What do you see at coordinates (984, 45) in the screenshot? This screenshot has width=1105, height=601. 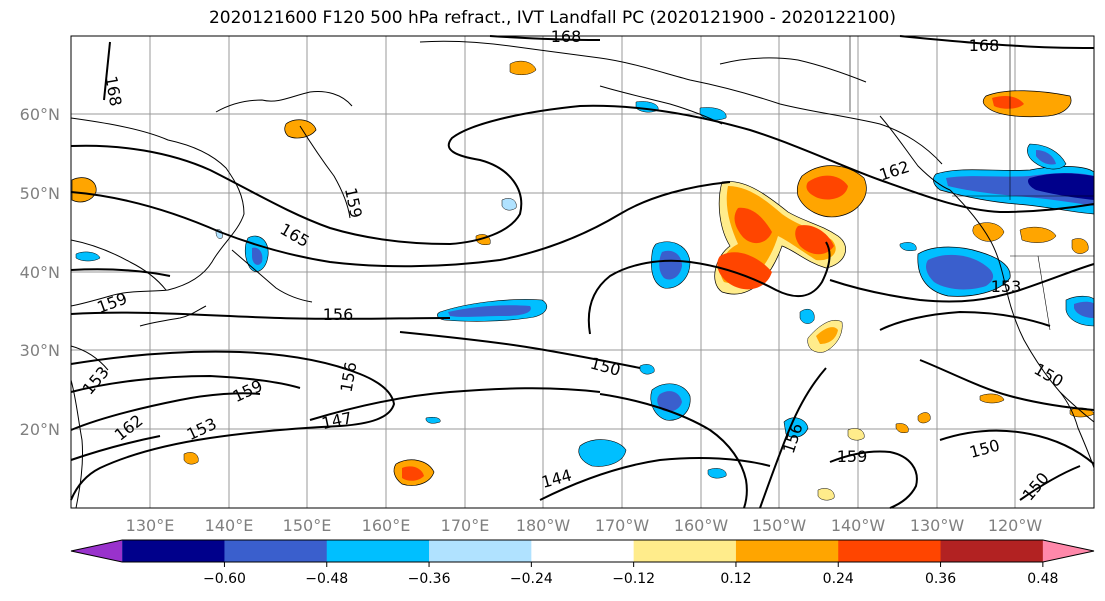 I see `contour-label: 168` at bounding box center [984, 45].